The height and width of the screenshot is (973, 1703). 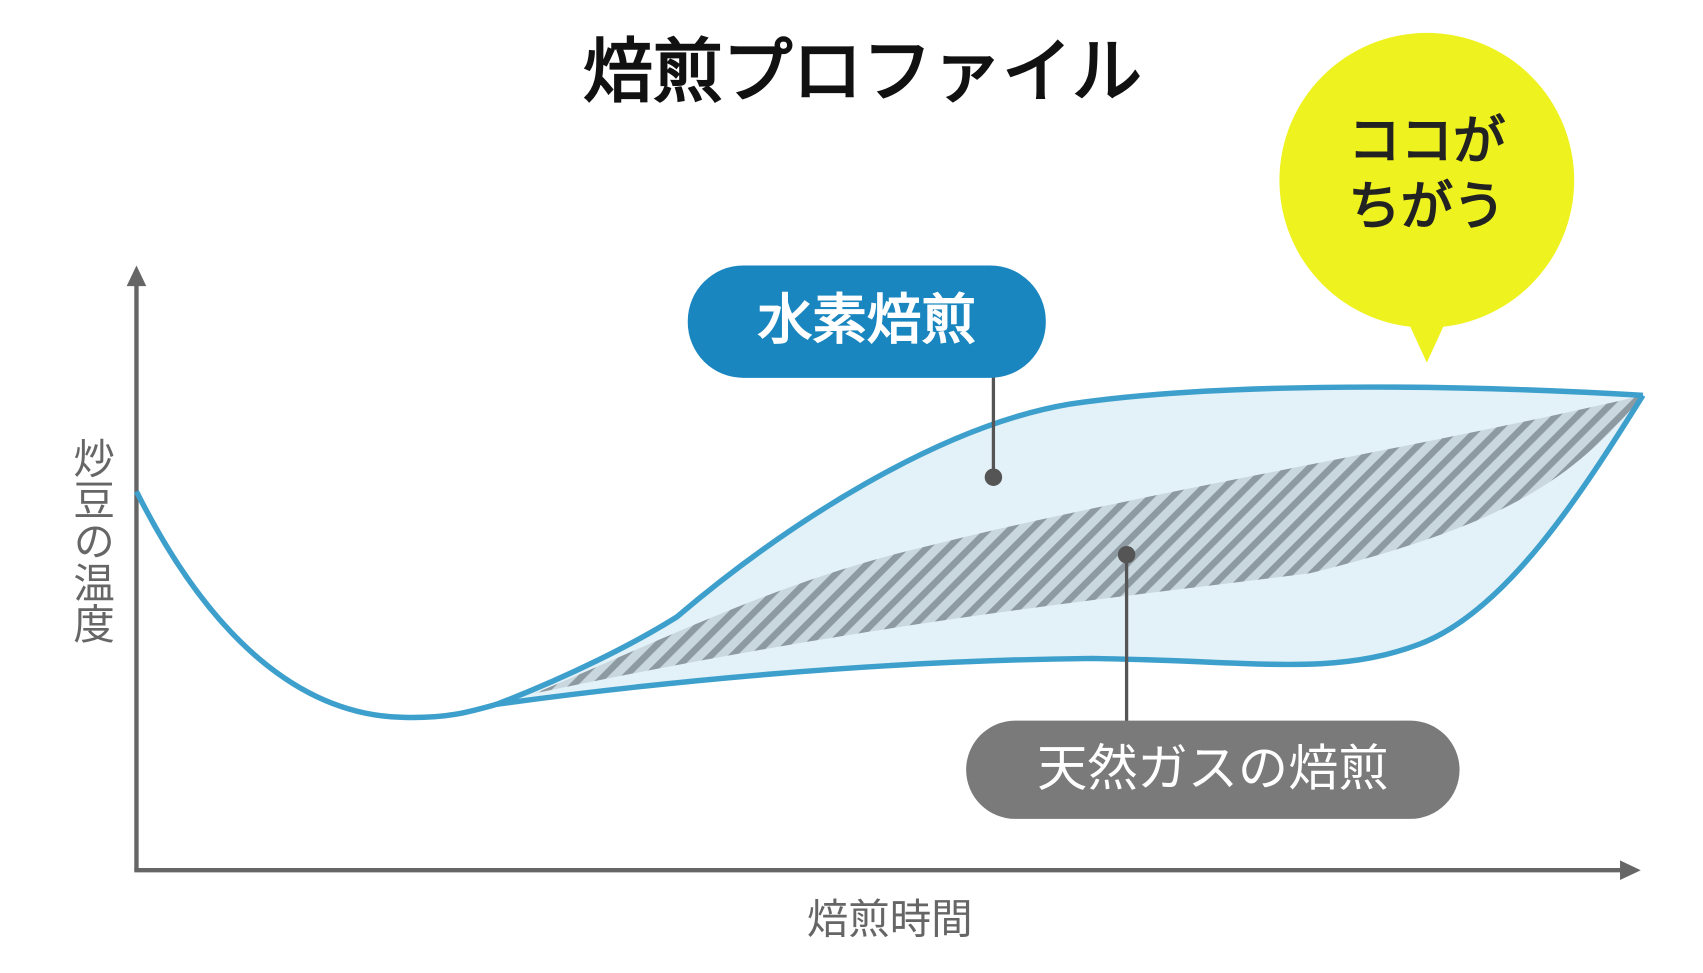 I want to click on callout-bubble, so click(x=1427, y=180).